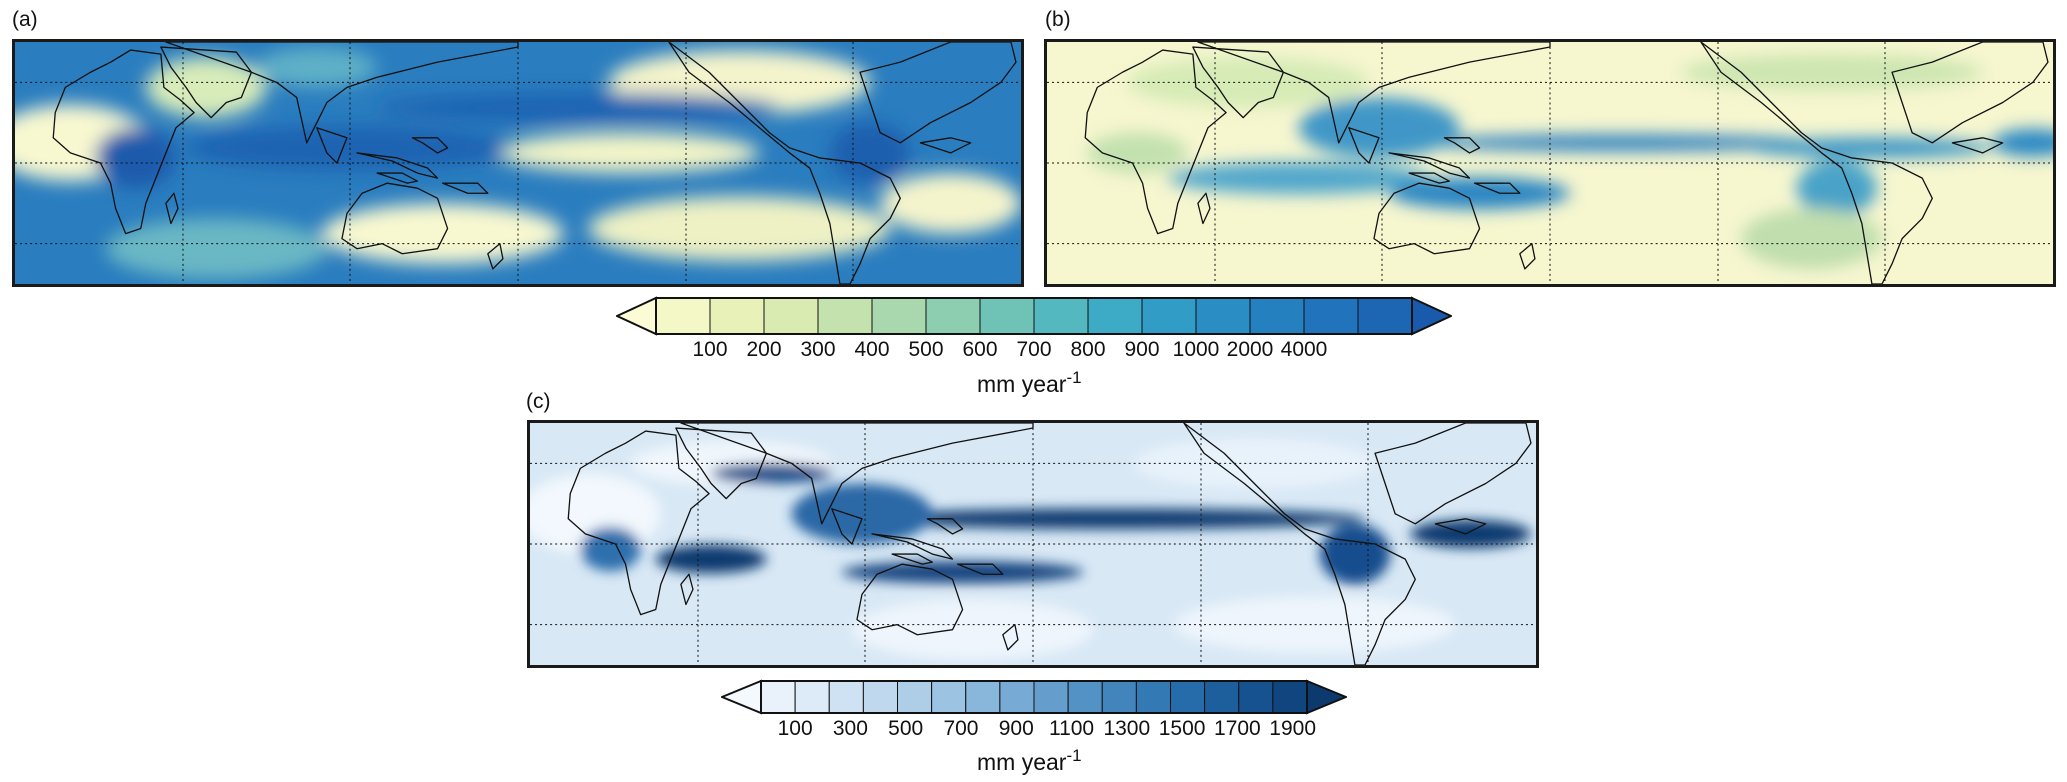  Describe the element at coordinates (1022, 762) in the screenshot. I see `colorbar-bottom-unit-text: mm year` at that location.